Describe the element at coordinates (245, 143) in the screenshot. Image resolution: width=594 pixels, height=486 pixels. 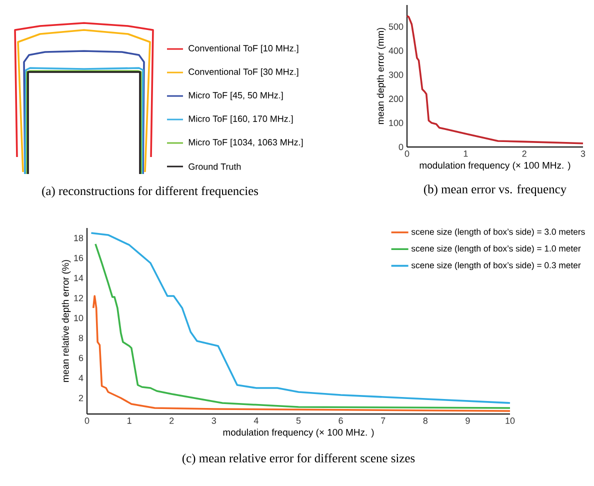
I see `legend-label: Micro ToF [1034, 1063 MHz.]` at that location.